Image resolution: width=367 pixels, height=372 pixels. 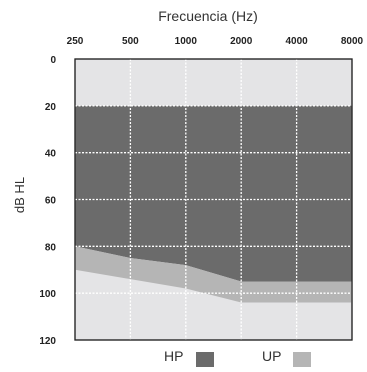 I want to click on y-tick-labels: 0 20 40 60 80 100 120, so click(x=47, y=201).